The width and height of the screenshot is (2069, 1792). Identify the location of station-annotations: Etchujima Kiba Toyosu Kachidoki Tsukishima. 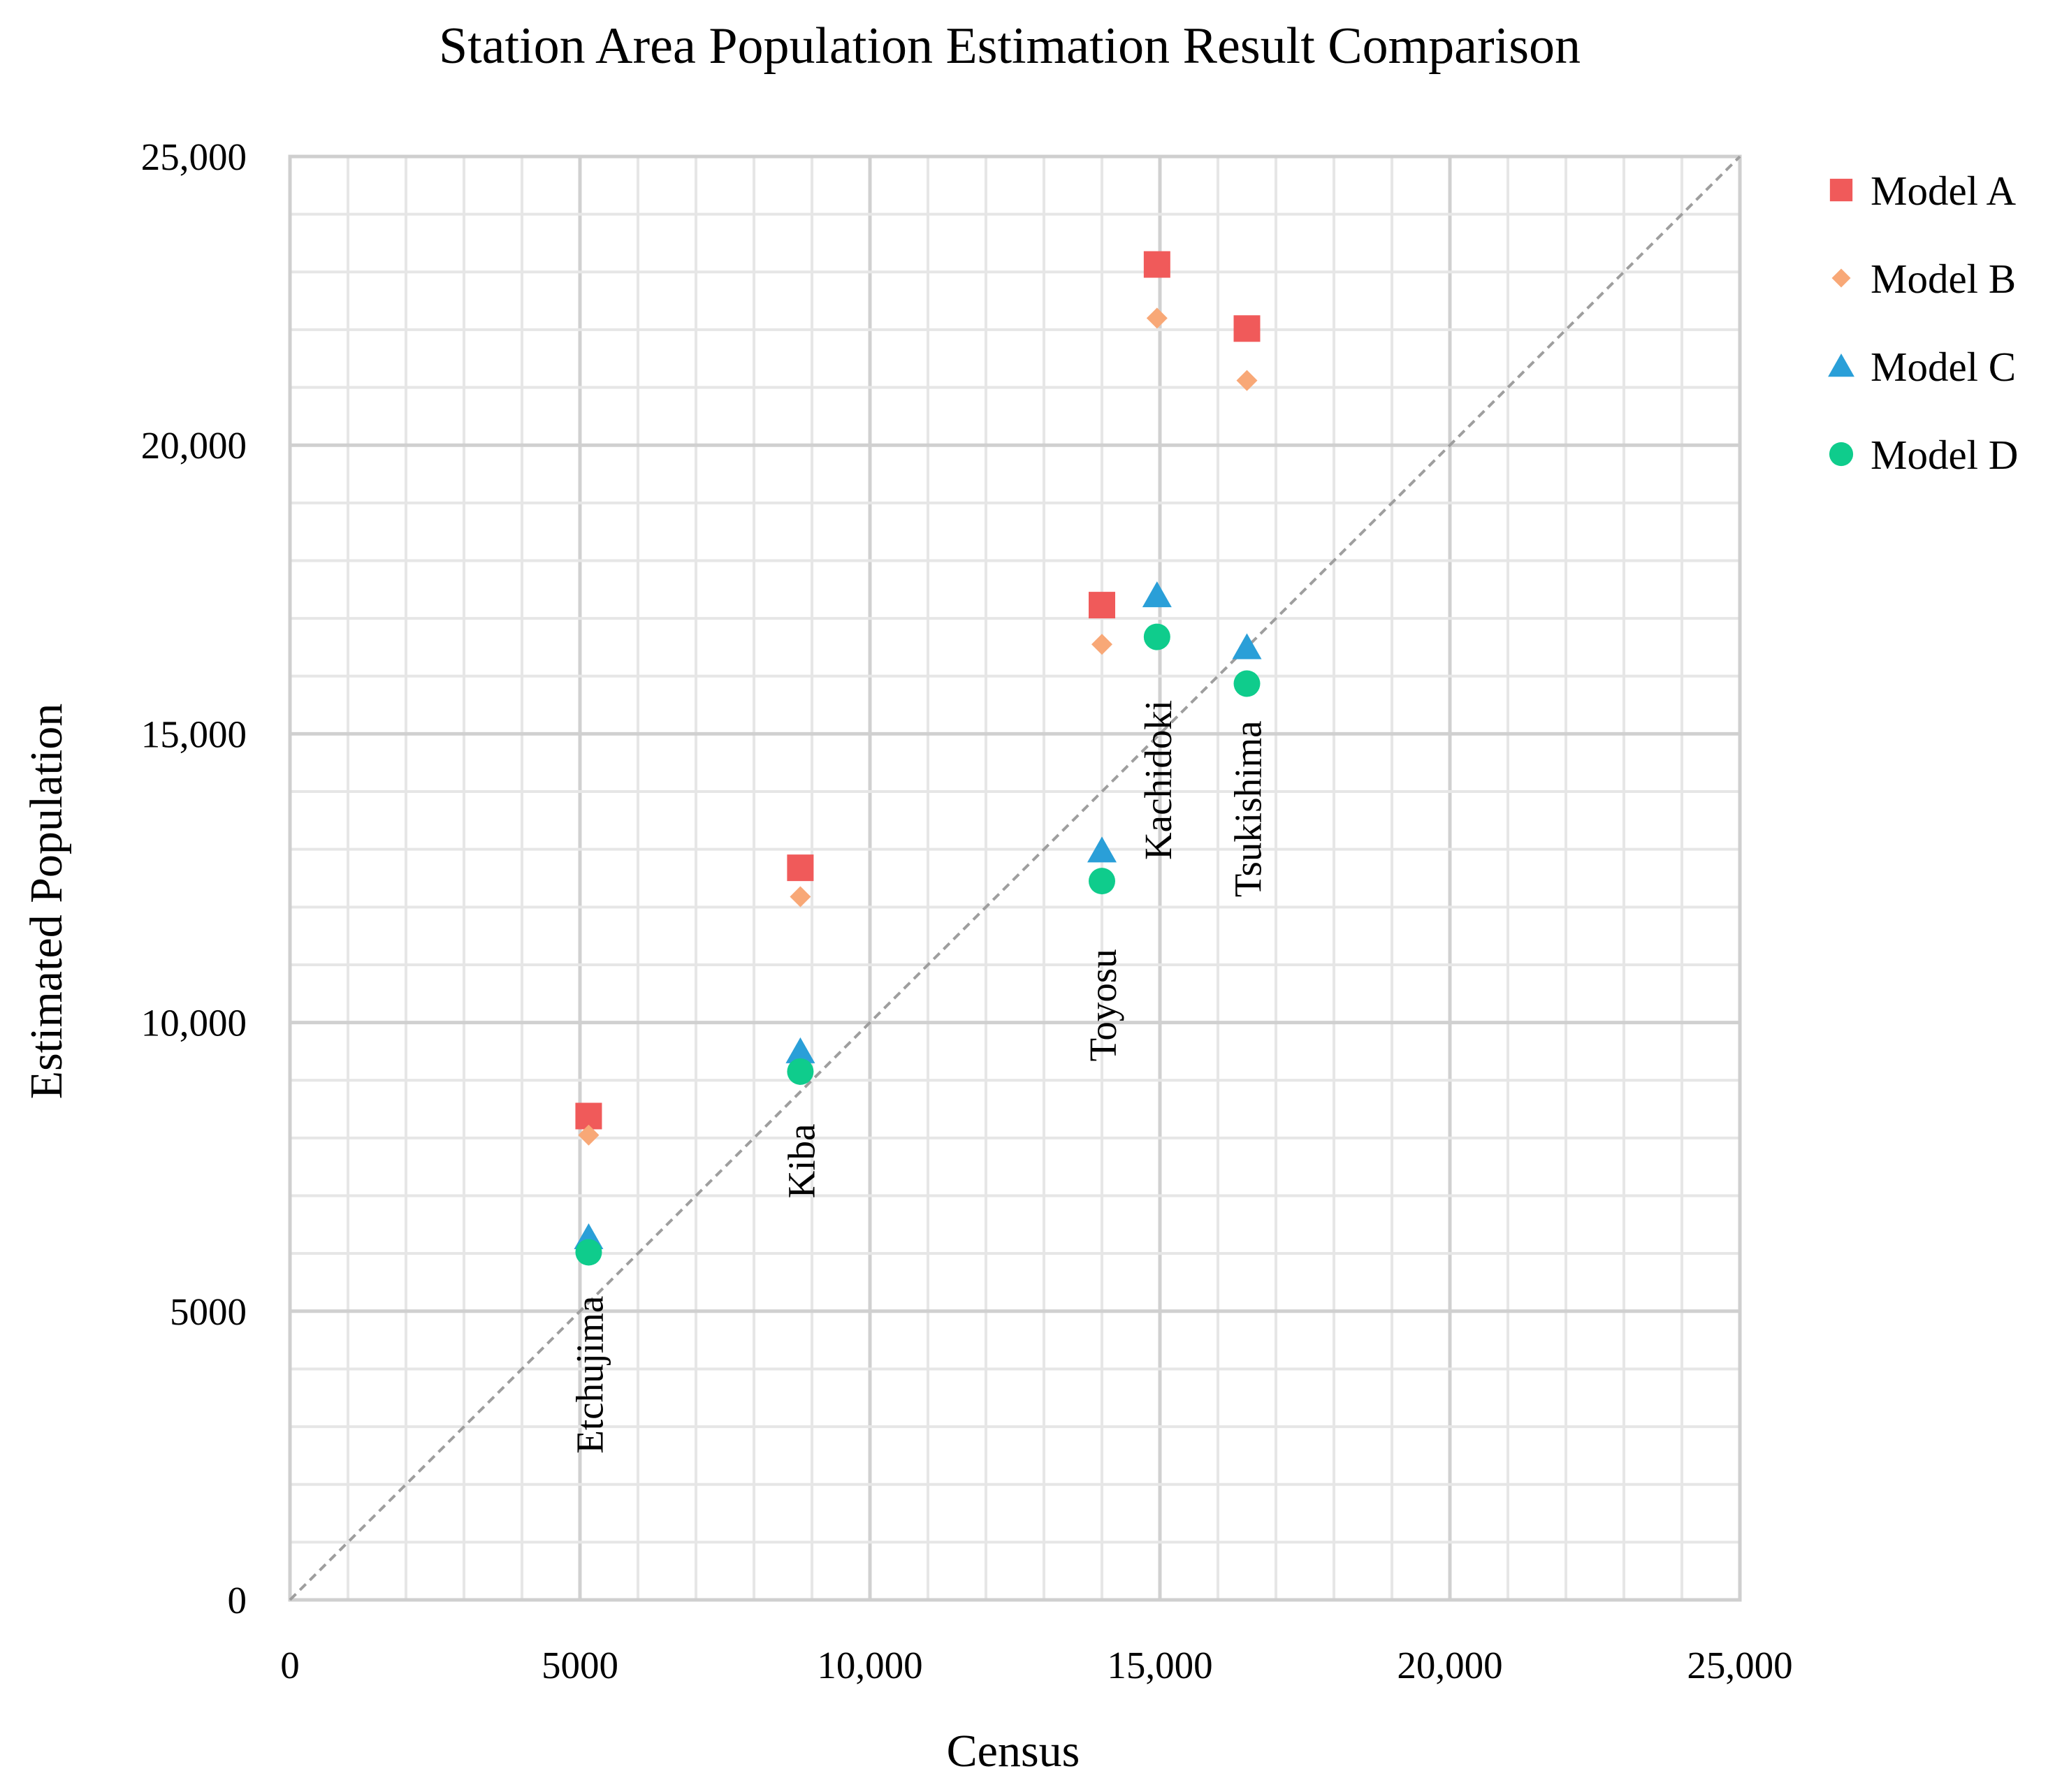
(918, 1077).